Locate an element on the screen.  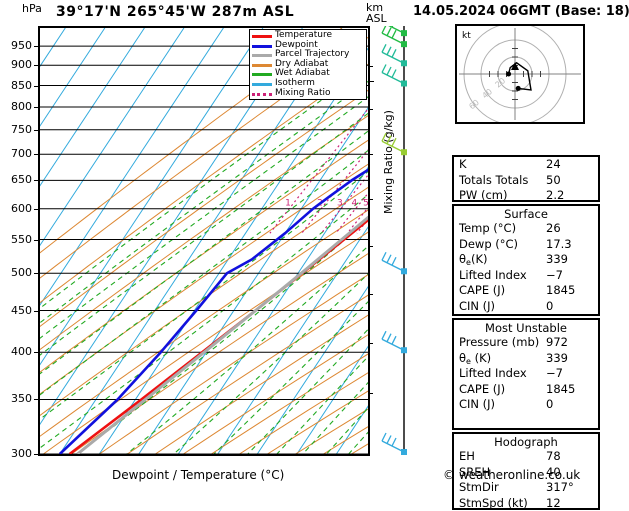
svg-text: 1 is located at coordinates (288, 204).